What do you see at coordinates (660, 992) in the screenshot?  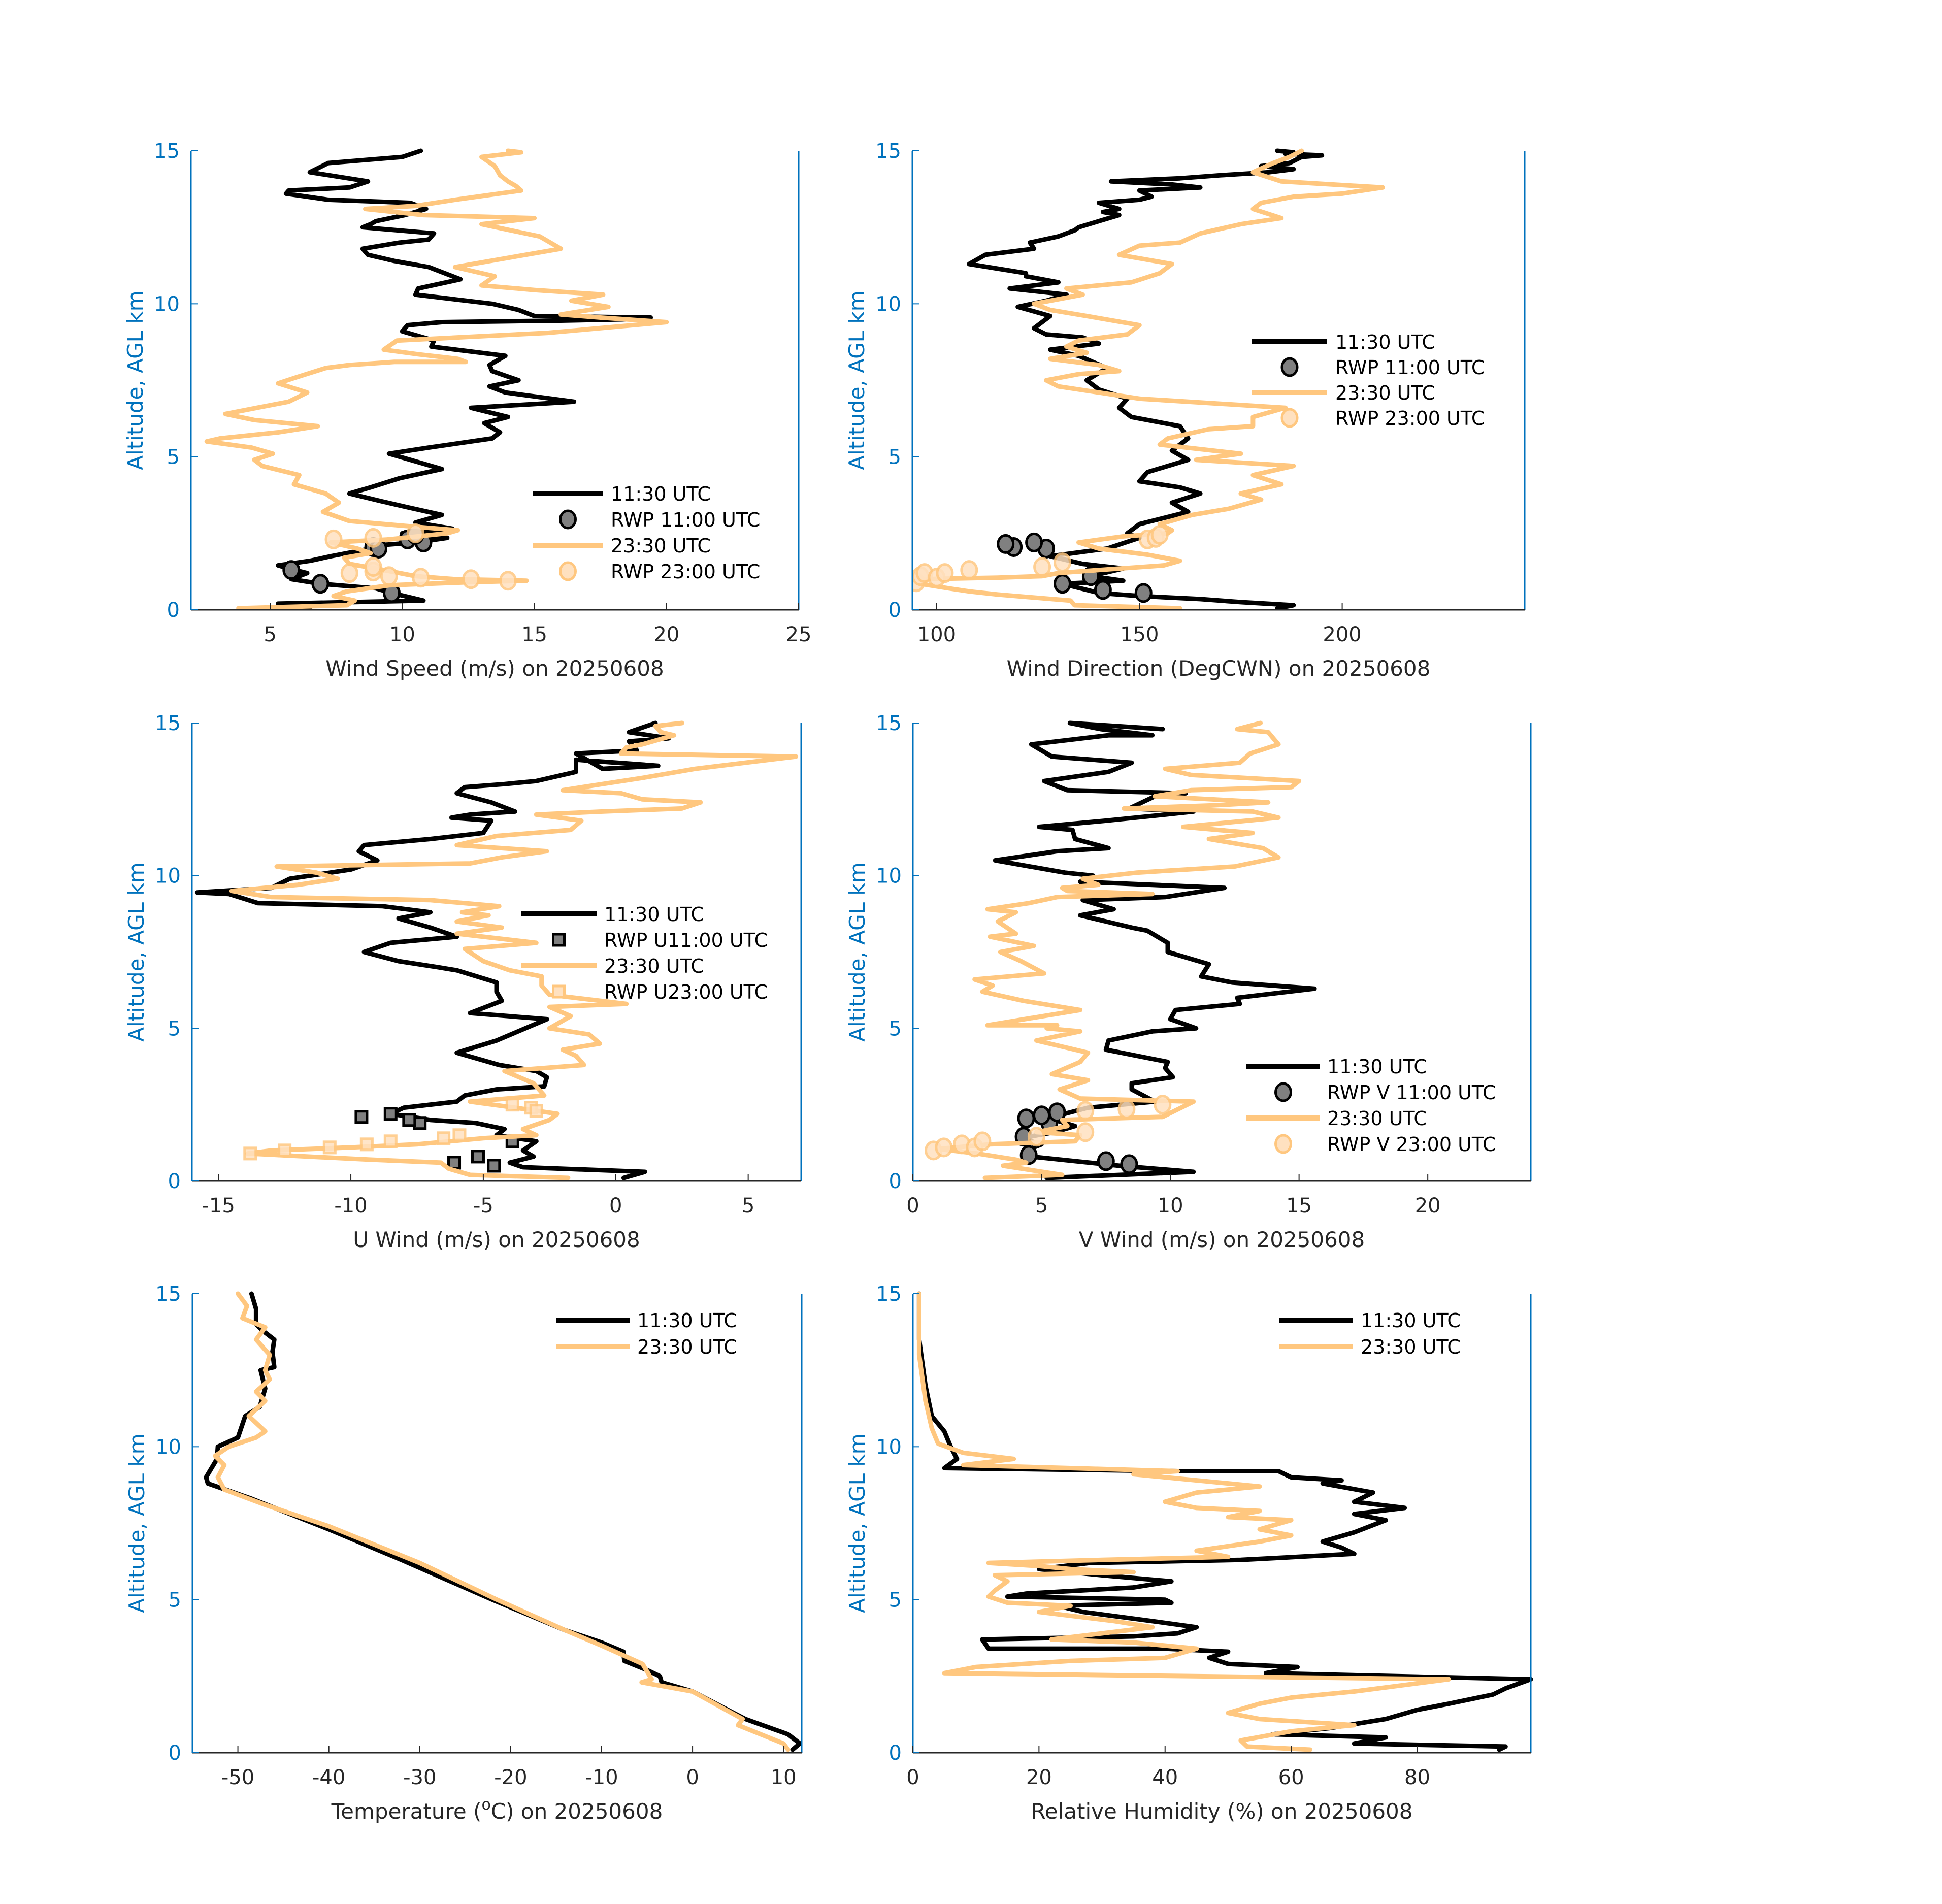 I see `legend-item: RWP U23:00 UTC` at bounding box center [660, 992].